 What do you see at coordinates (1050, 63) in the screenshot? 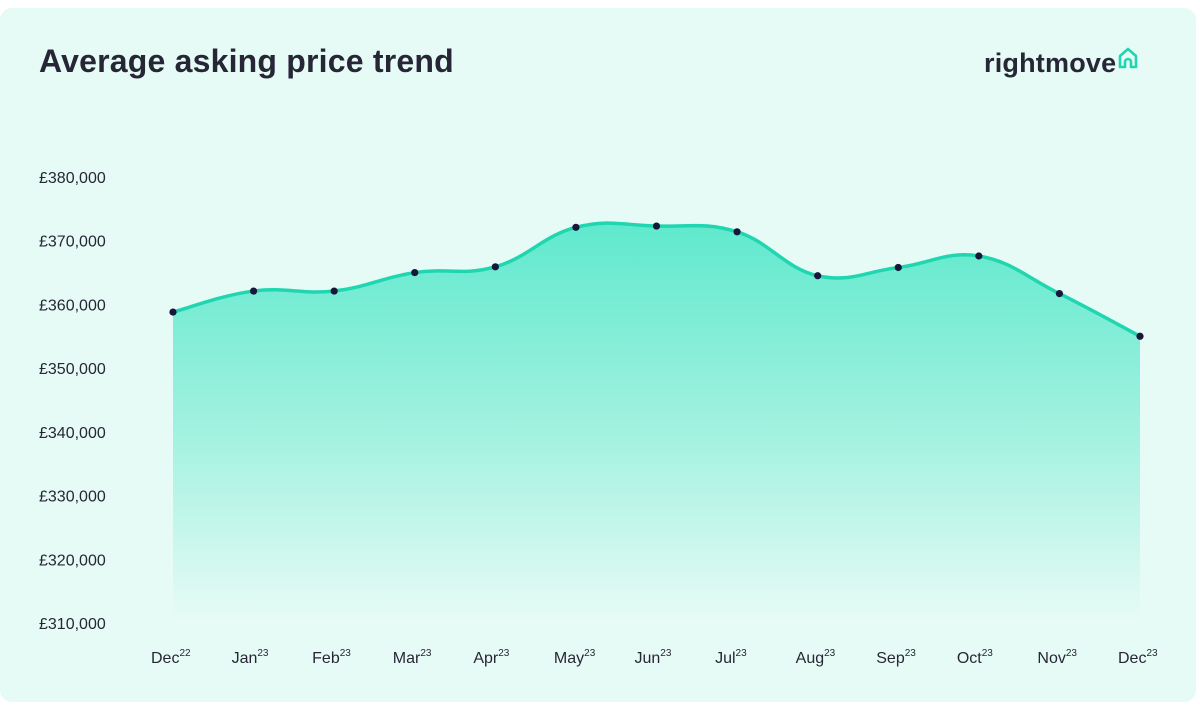
I see `logo-text: rightmove` at bounding box center [1050, 63].